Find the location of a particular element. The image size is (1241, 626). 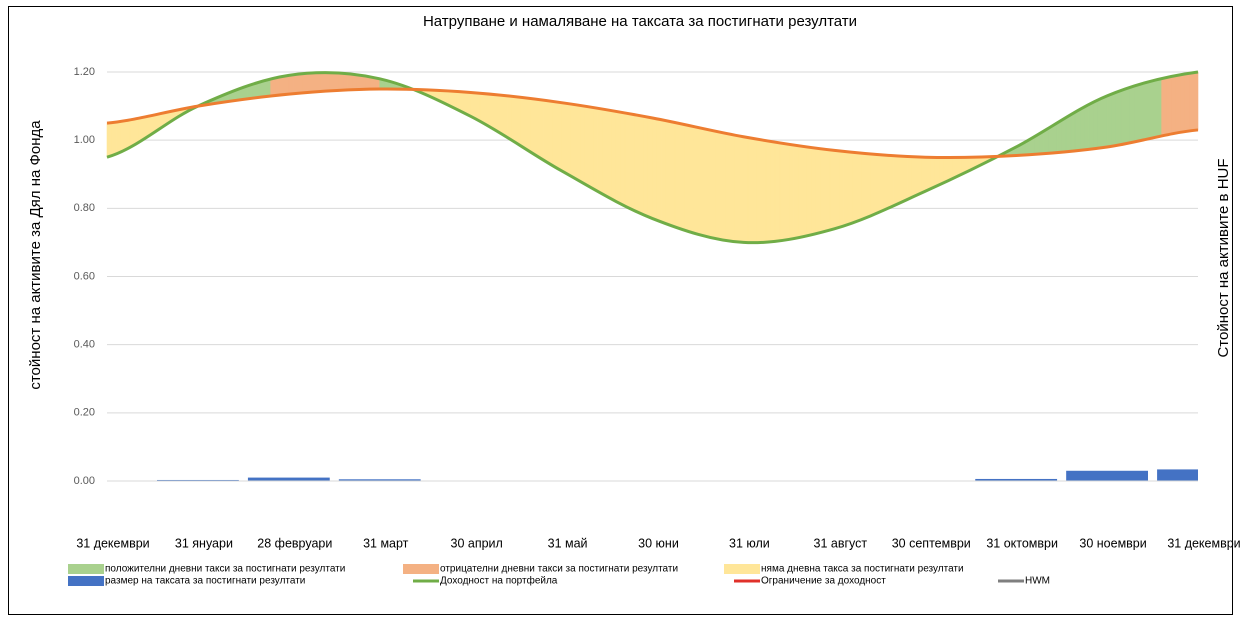

y-tick-label: 1.00 is located at coordinates (84, 140).